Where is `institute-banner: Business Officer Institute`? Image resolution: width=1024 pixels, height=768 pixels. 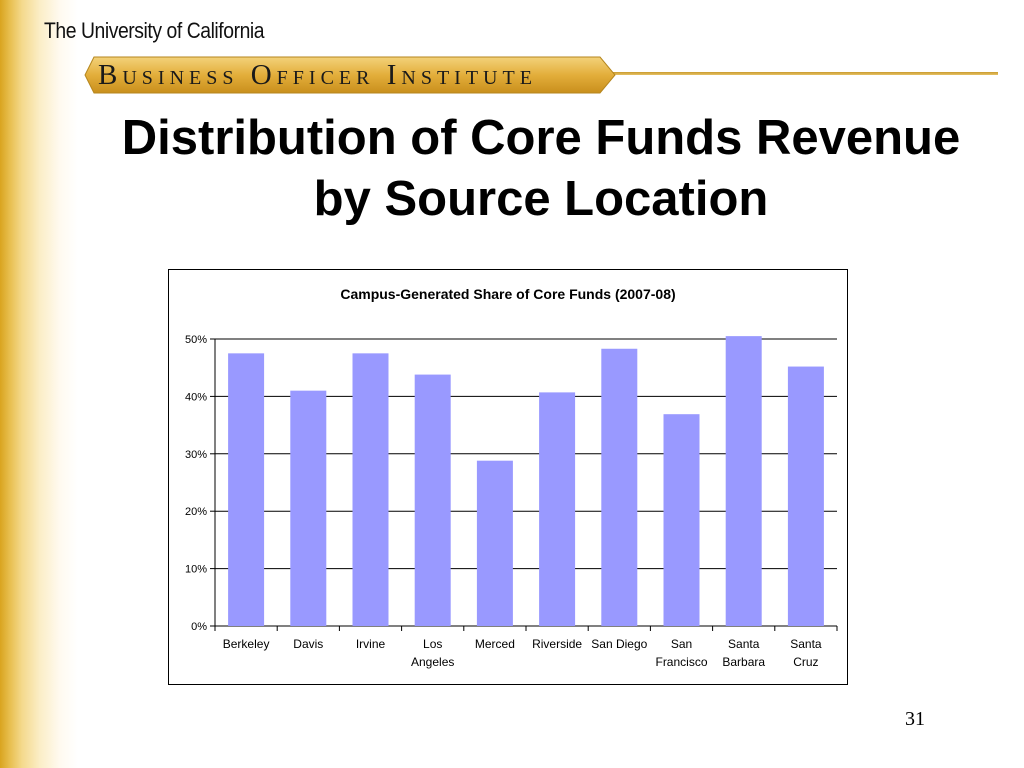
institute-banner: Business Officer Institute is located at coordinates (350, 75).